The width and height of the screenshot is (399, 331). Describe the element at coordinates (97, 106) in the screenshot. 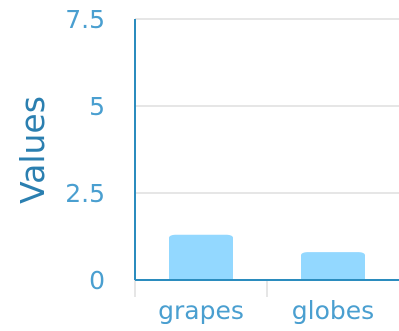

I see `y-tick-label: 5` at that location.